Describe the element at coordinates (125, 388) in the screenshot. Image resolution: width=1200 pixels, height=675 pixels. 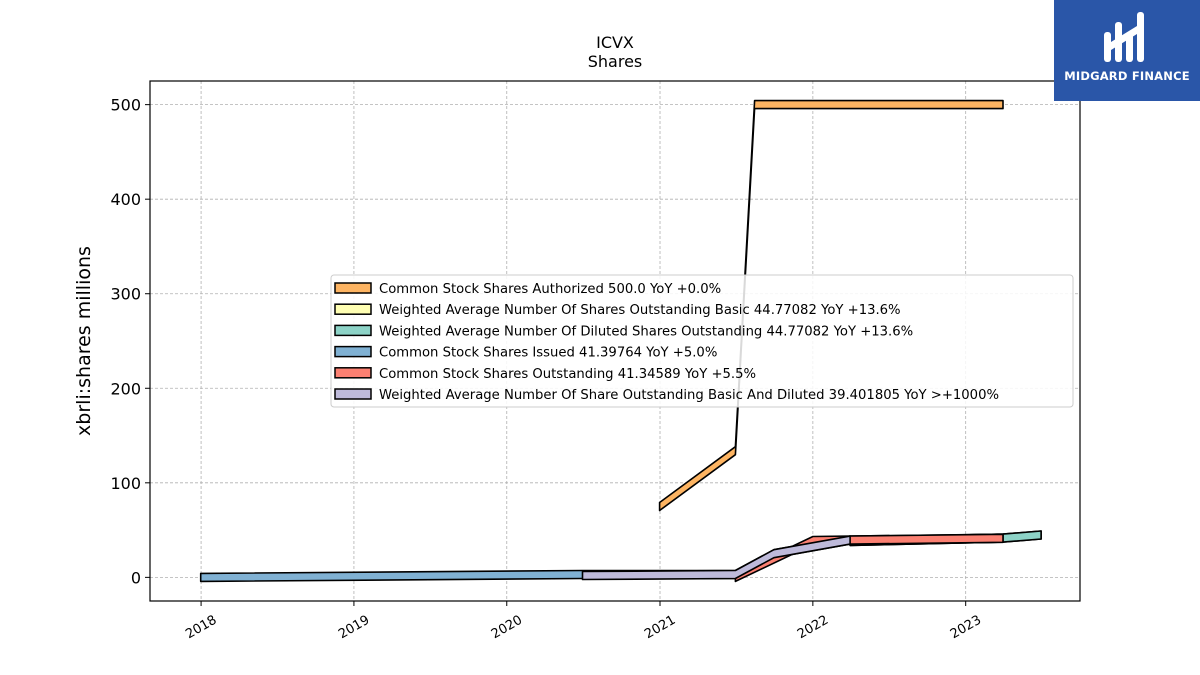
I see `y-tick-label: 200` at that location.